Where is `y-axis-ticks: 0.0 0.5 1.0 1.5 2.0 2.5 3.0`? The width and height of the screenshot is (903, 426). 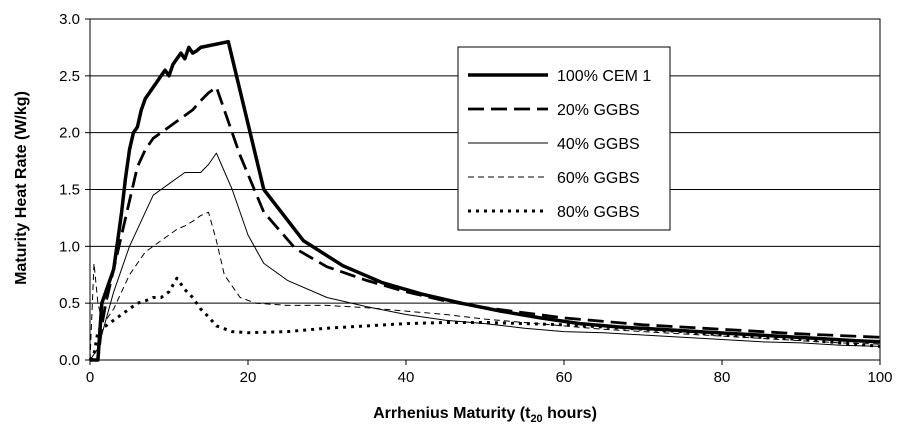
y-axis-ticks: 0.0 0.5 1.0 1.5 2.0 2.5 3.0 is located at coordinates (74, 190).